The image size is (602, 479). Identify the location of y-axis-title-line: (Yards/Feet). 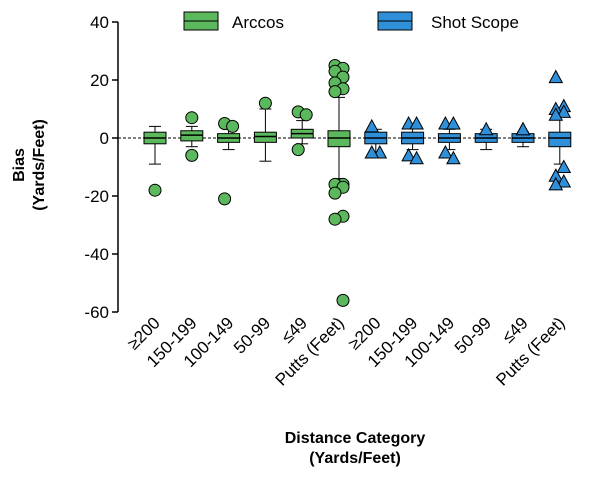
(39, 165).